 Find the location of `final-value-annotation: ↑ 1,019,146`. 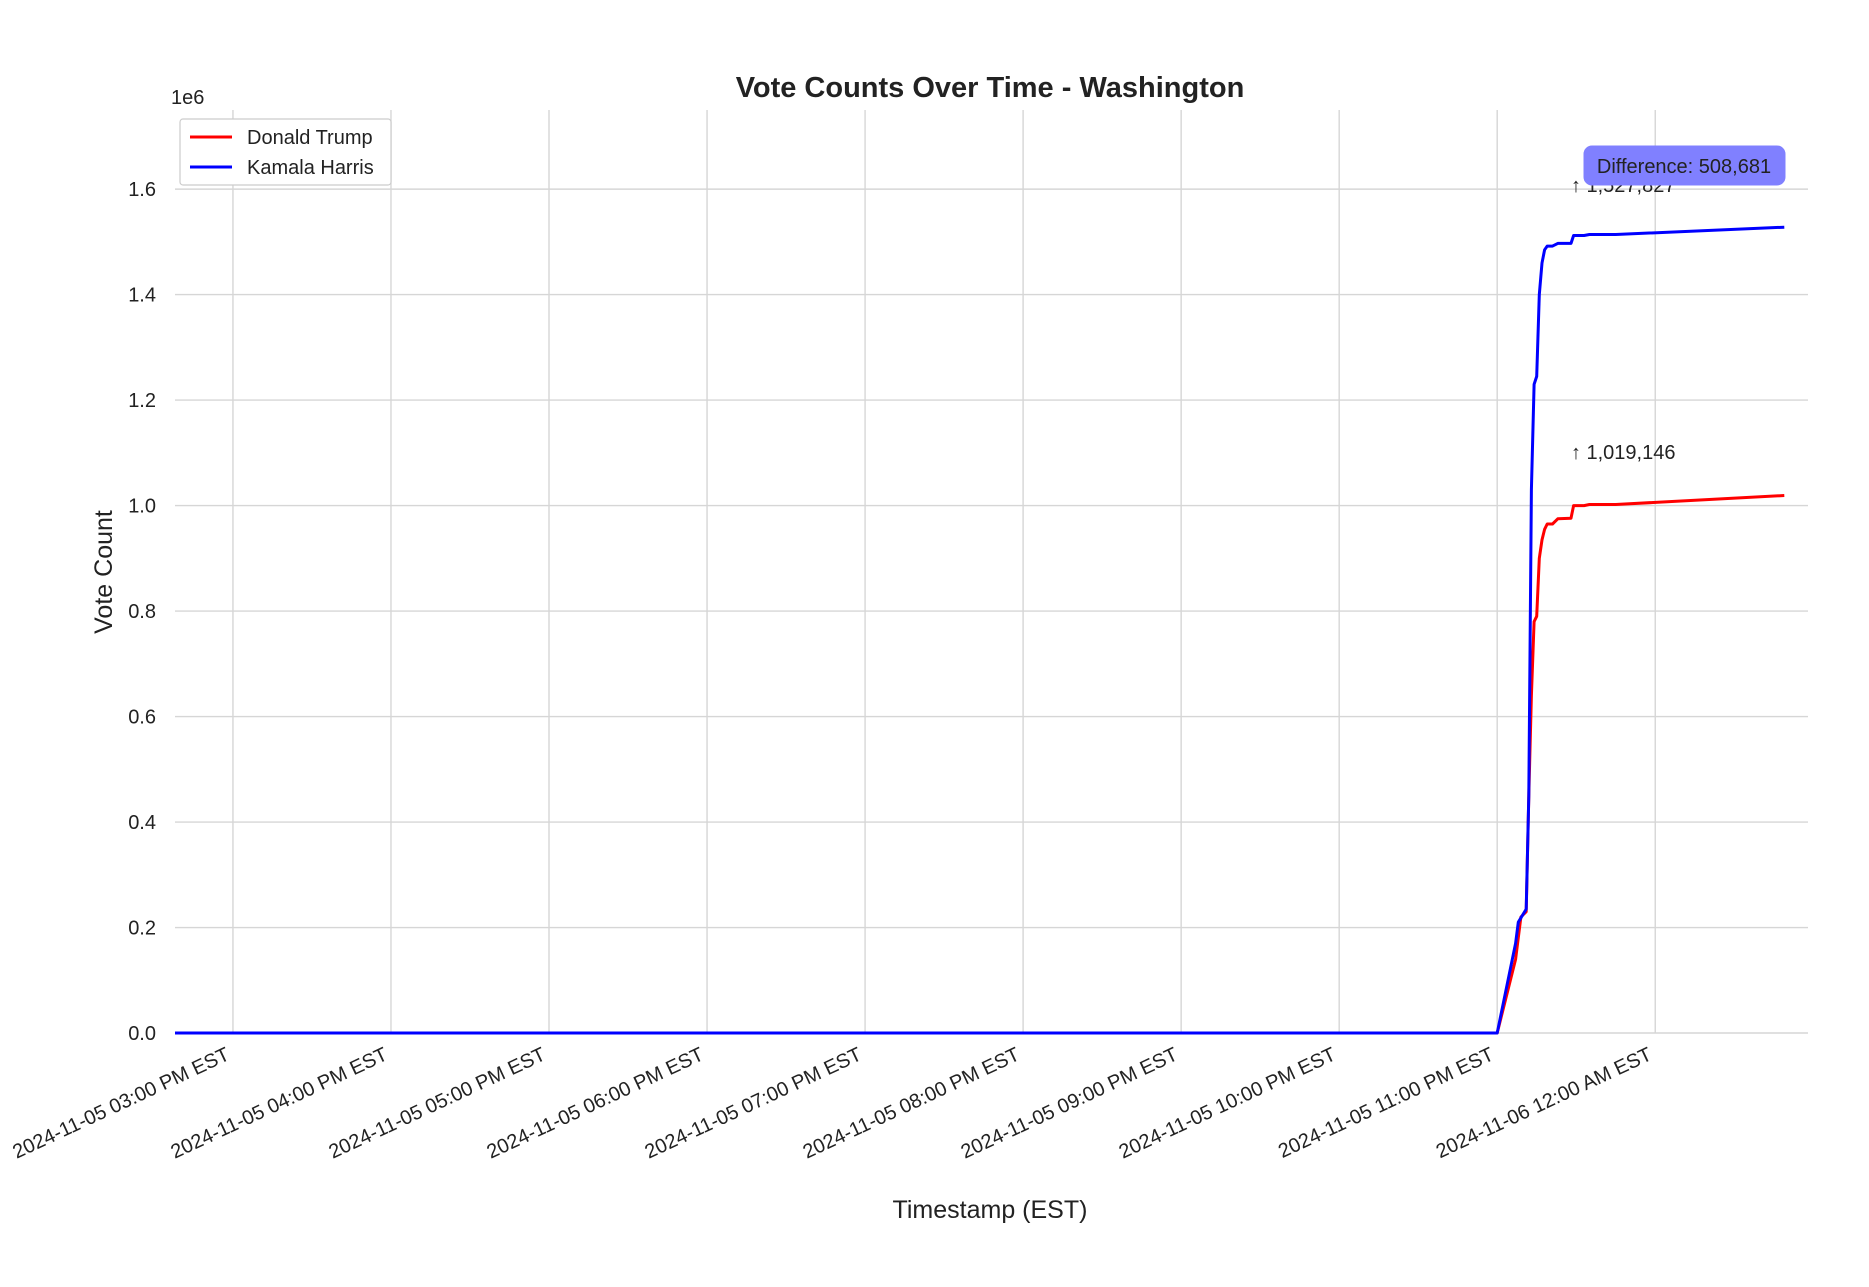

final-value-annotation: ↑ 1,019,146 is located at coordinates (1623, 453).